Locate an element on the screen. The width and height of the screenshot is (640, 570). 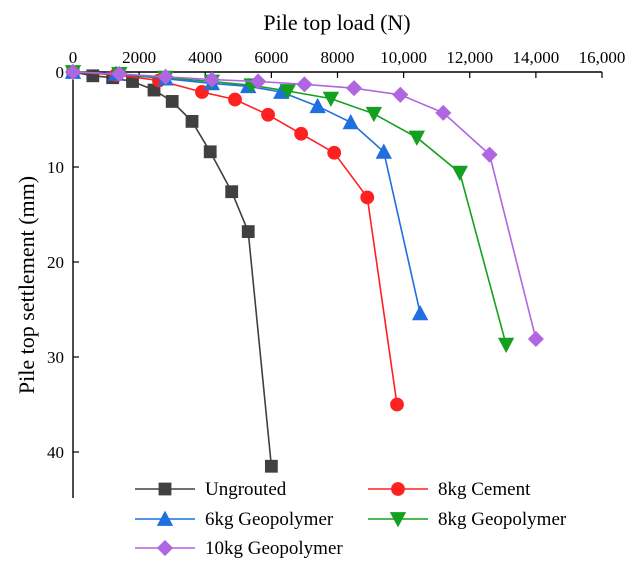
legend-item: 8kg Geopolymer is located at coordinates (467, 519).